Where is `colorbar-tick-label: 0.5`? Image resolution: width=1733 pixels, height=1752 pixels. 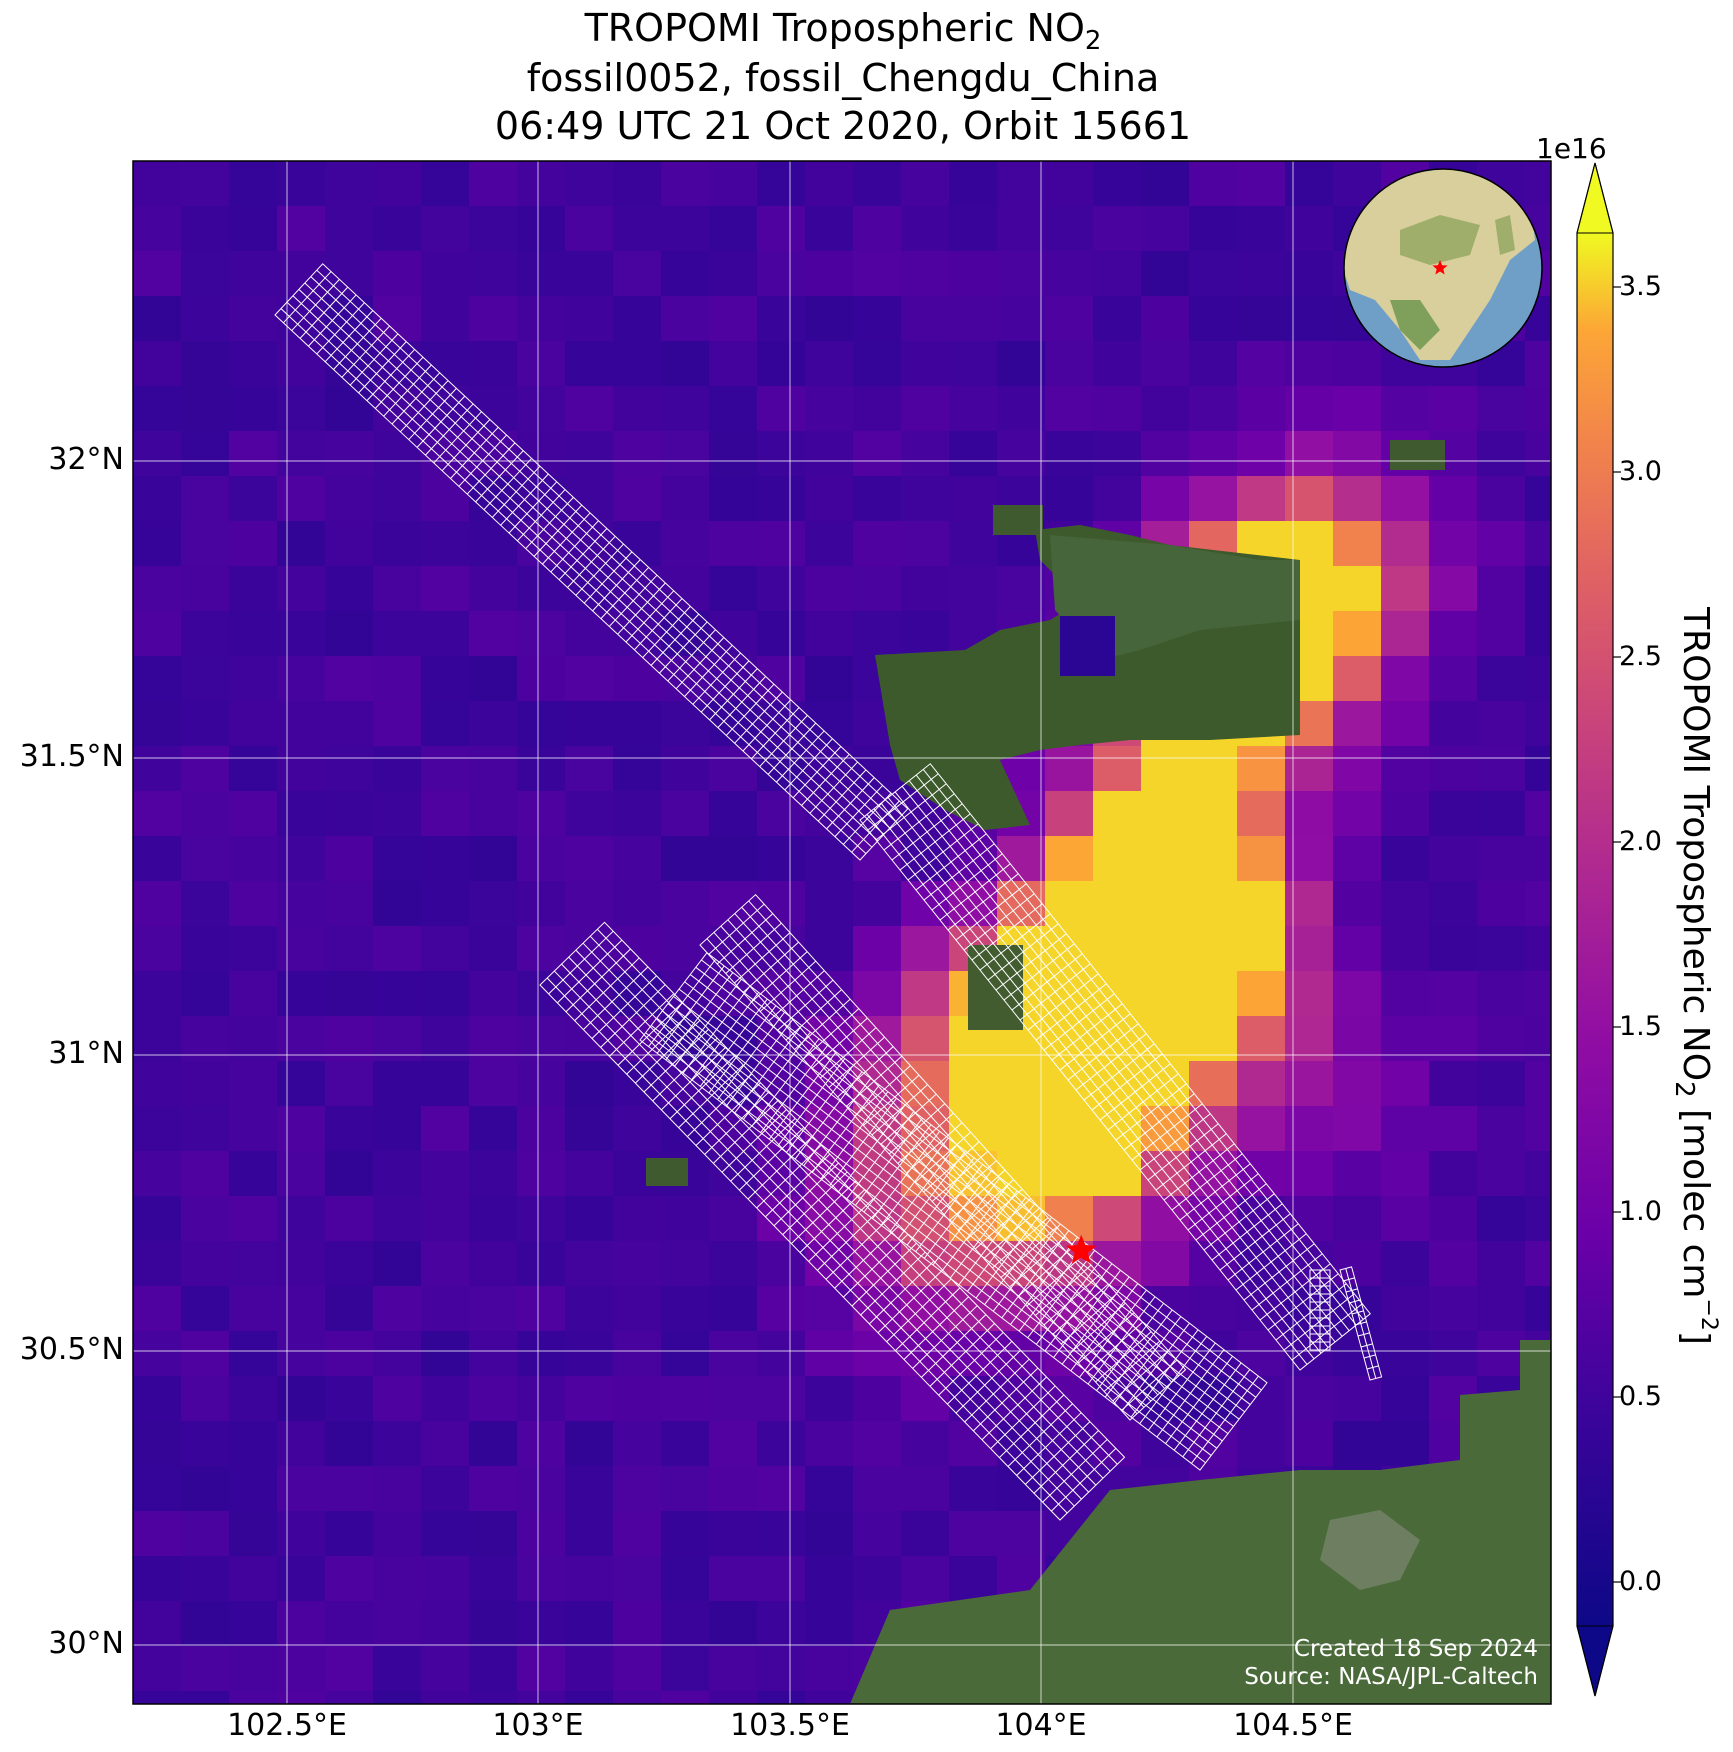 colorbar-tick-label: 0.5 is located at coordinates (1640, 1396).